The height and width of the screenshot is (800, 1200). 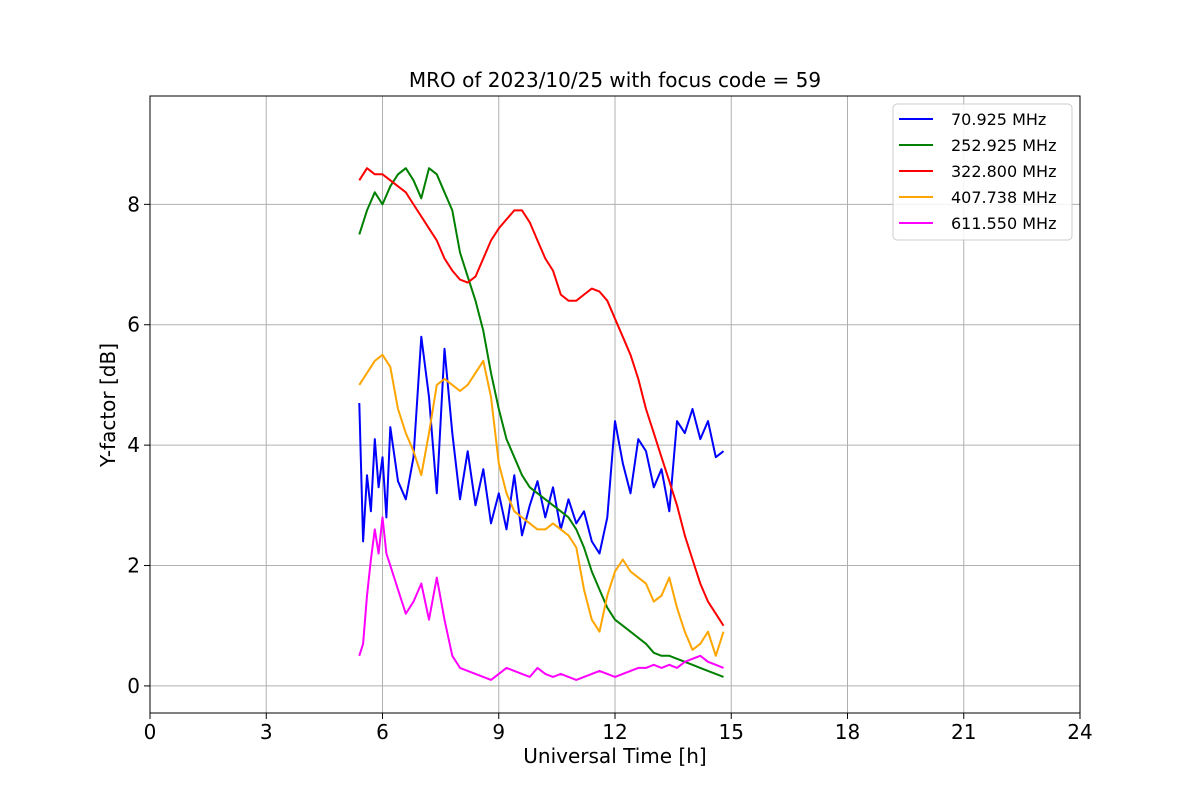 I want to click on x-tick-label: 9, so click(x=498, y=732).